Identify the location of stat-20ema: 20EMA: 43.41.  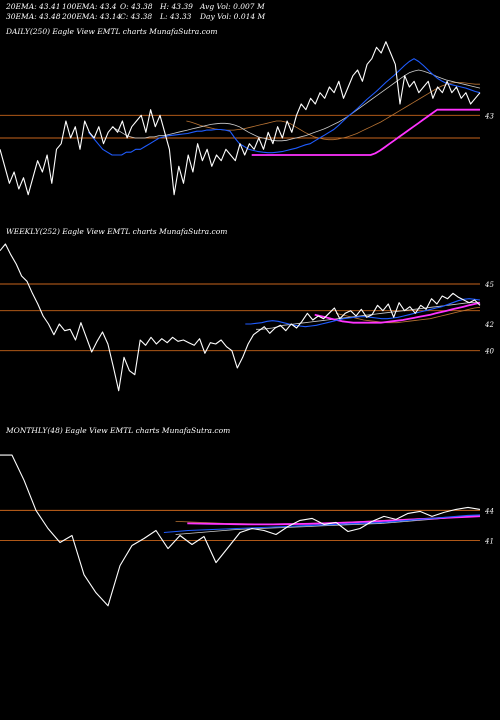
(33, 6).